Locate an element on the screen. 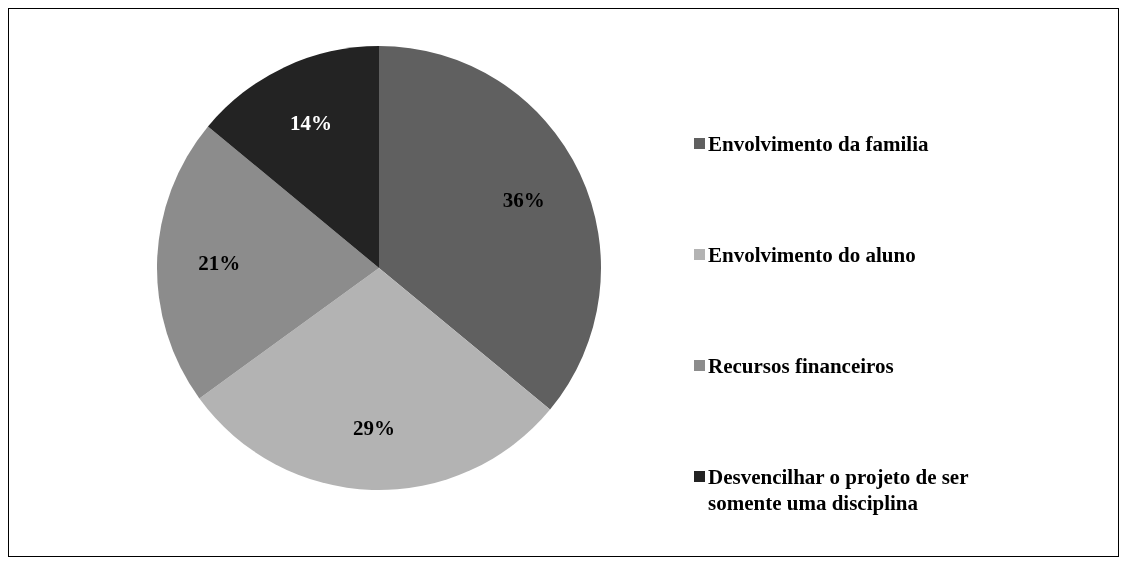  data-label: 29% is located at coordinates (373, 427).